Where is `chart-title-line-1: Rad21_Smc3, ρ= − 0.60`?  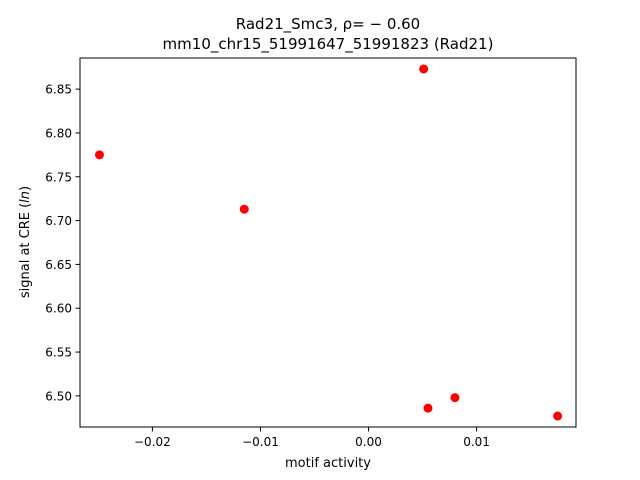 chart-title-line-1: Rad21_Smc3, ρ= − 0.60 is located at coordinates (328, 24).